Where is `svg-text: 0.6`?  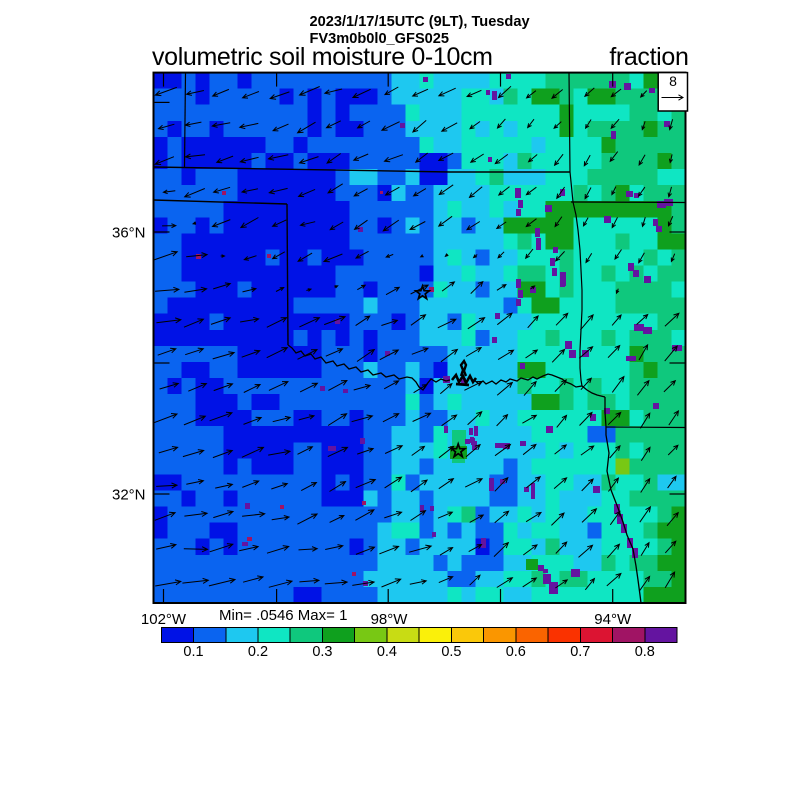
svg-text: 0.6 is located at coordinates (516, 652).